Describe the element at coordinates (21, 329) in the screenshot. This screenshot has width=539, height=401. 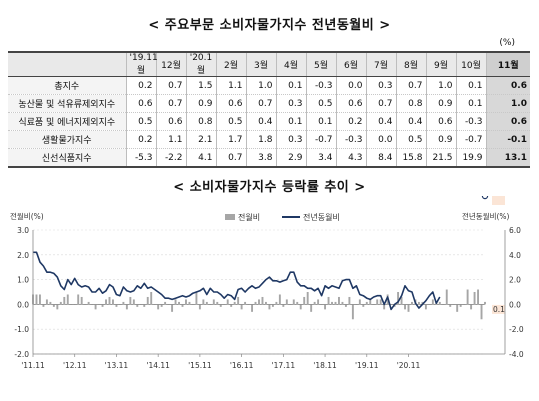
I see `left-tick-label: -1.0` at that location.